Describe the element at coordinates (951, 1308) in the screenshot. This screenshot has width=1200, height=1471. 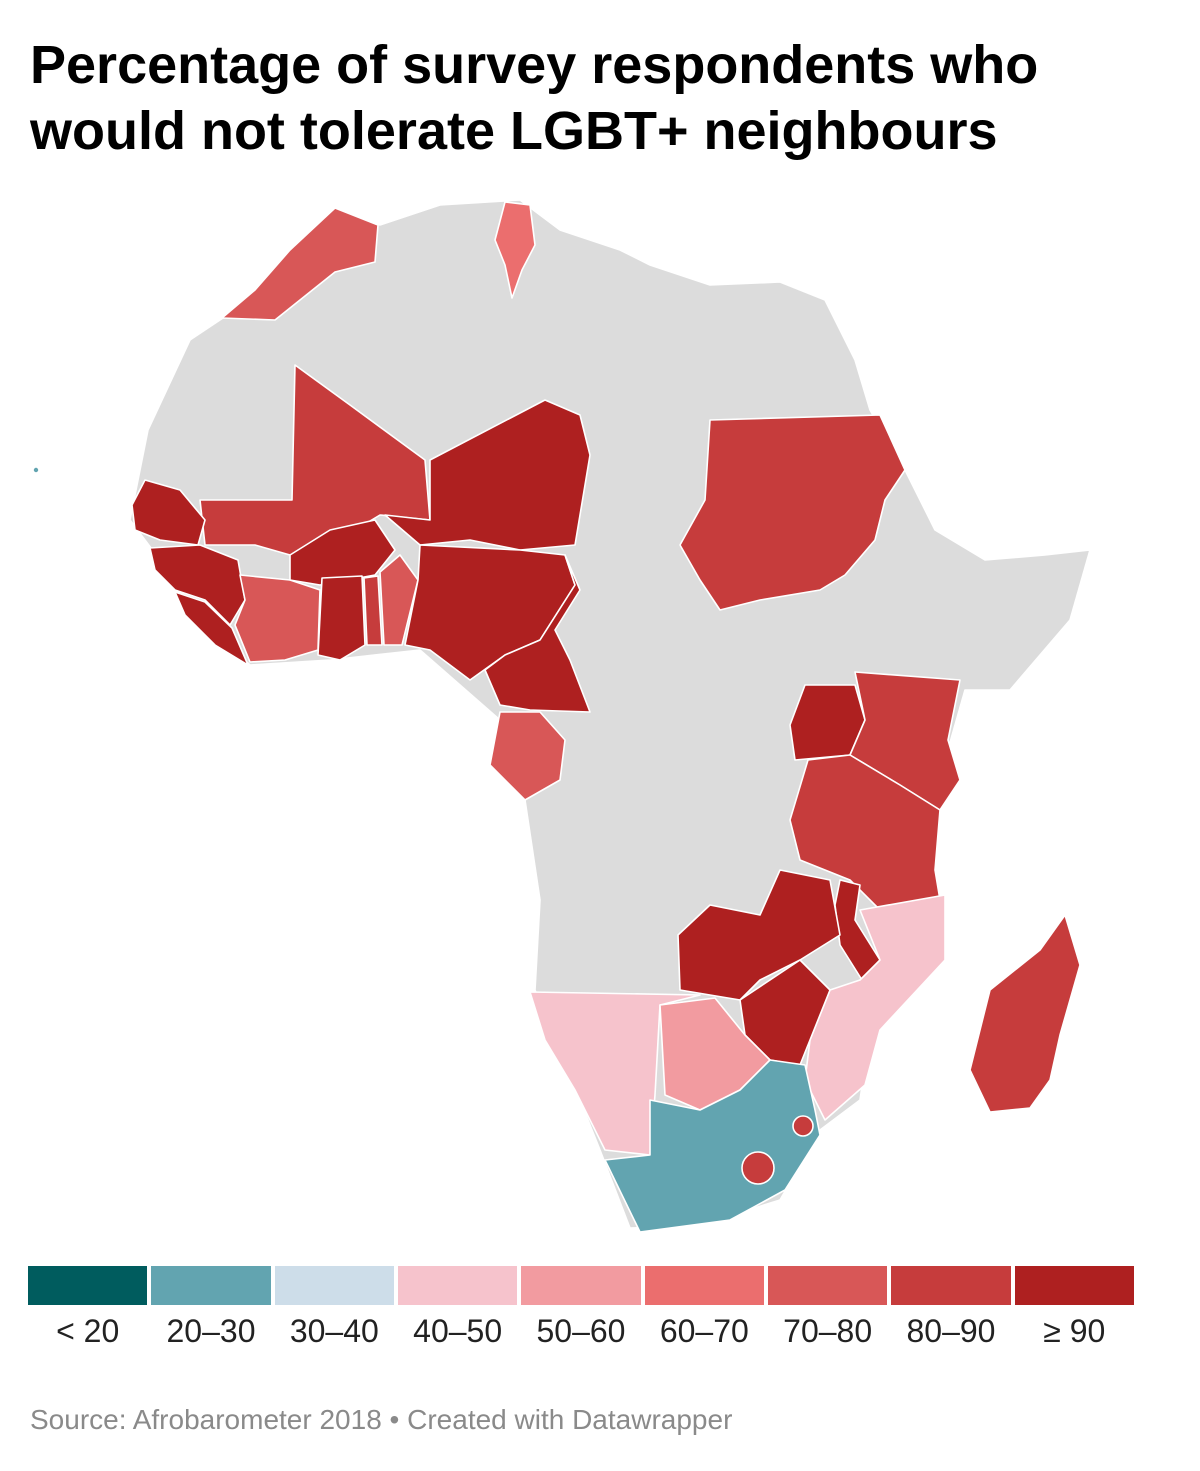
I see `legend-item: 80–90` at that location.